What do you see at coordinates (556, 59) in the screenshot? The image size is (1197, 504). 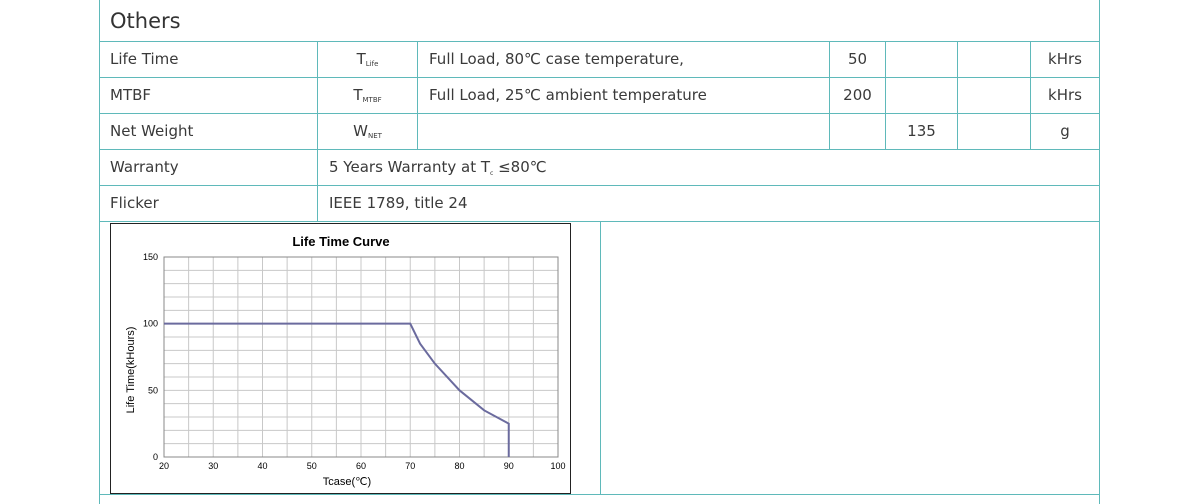 I see `condition-cell: Full Load, 80℃ case temperature,` at bounding box center [556, 59].